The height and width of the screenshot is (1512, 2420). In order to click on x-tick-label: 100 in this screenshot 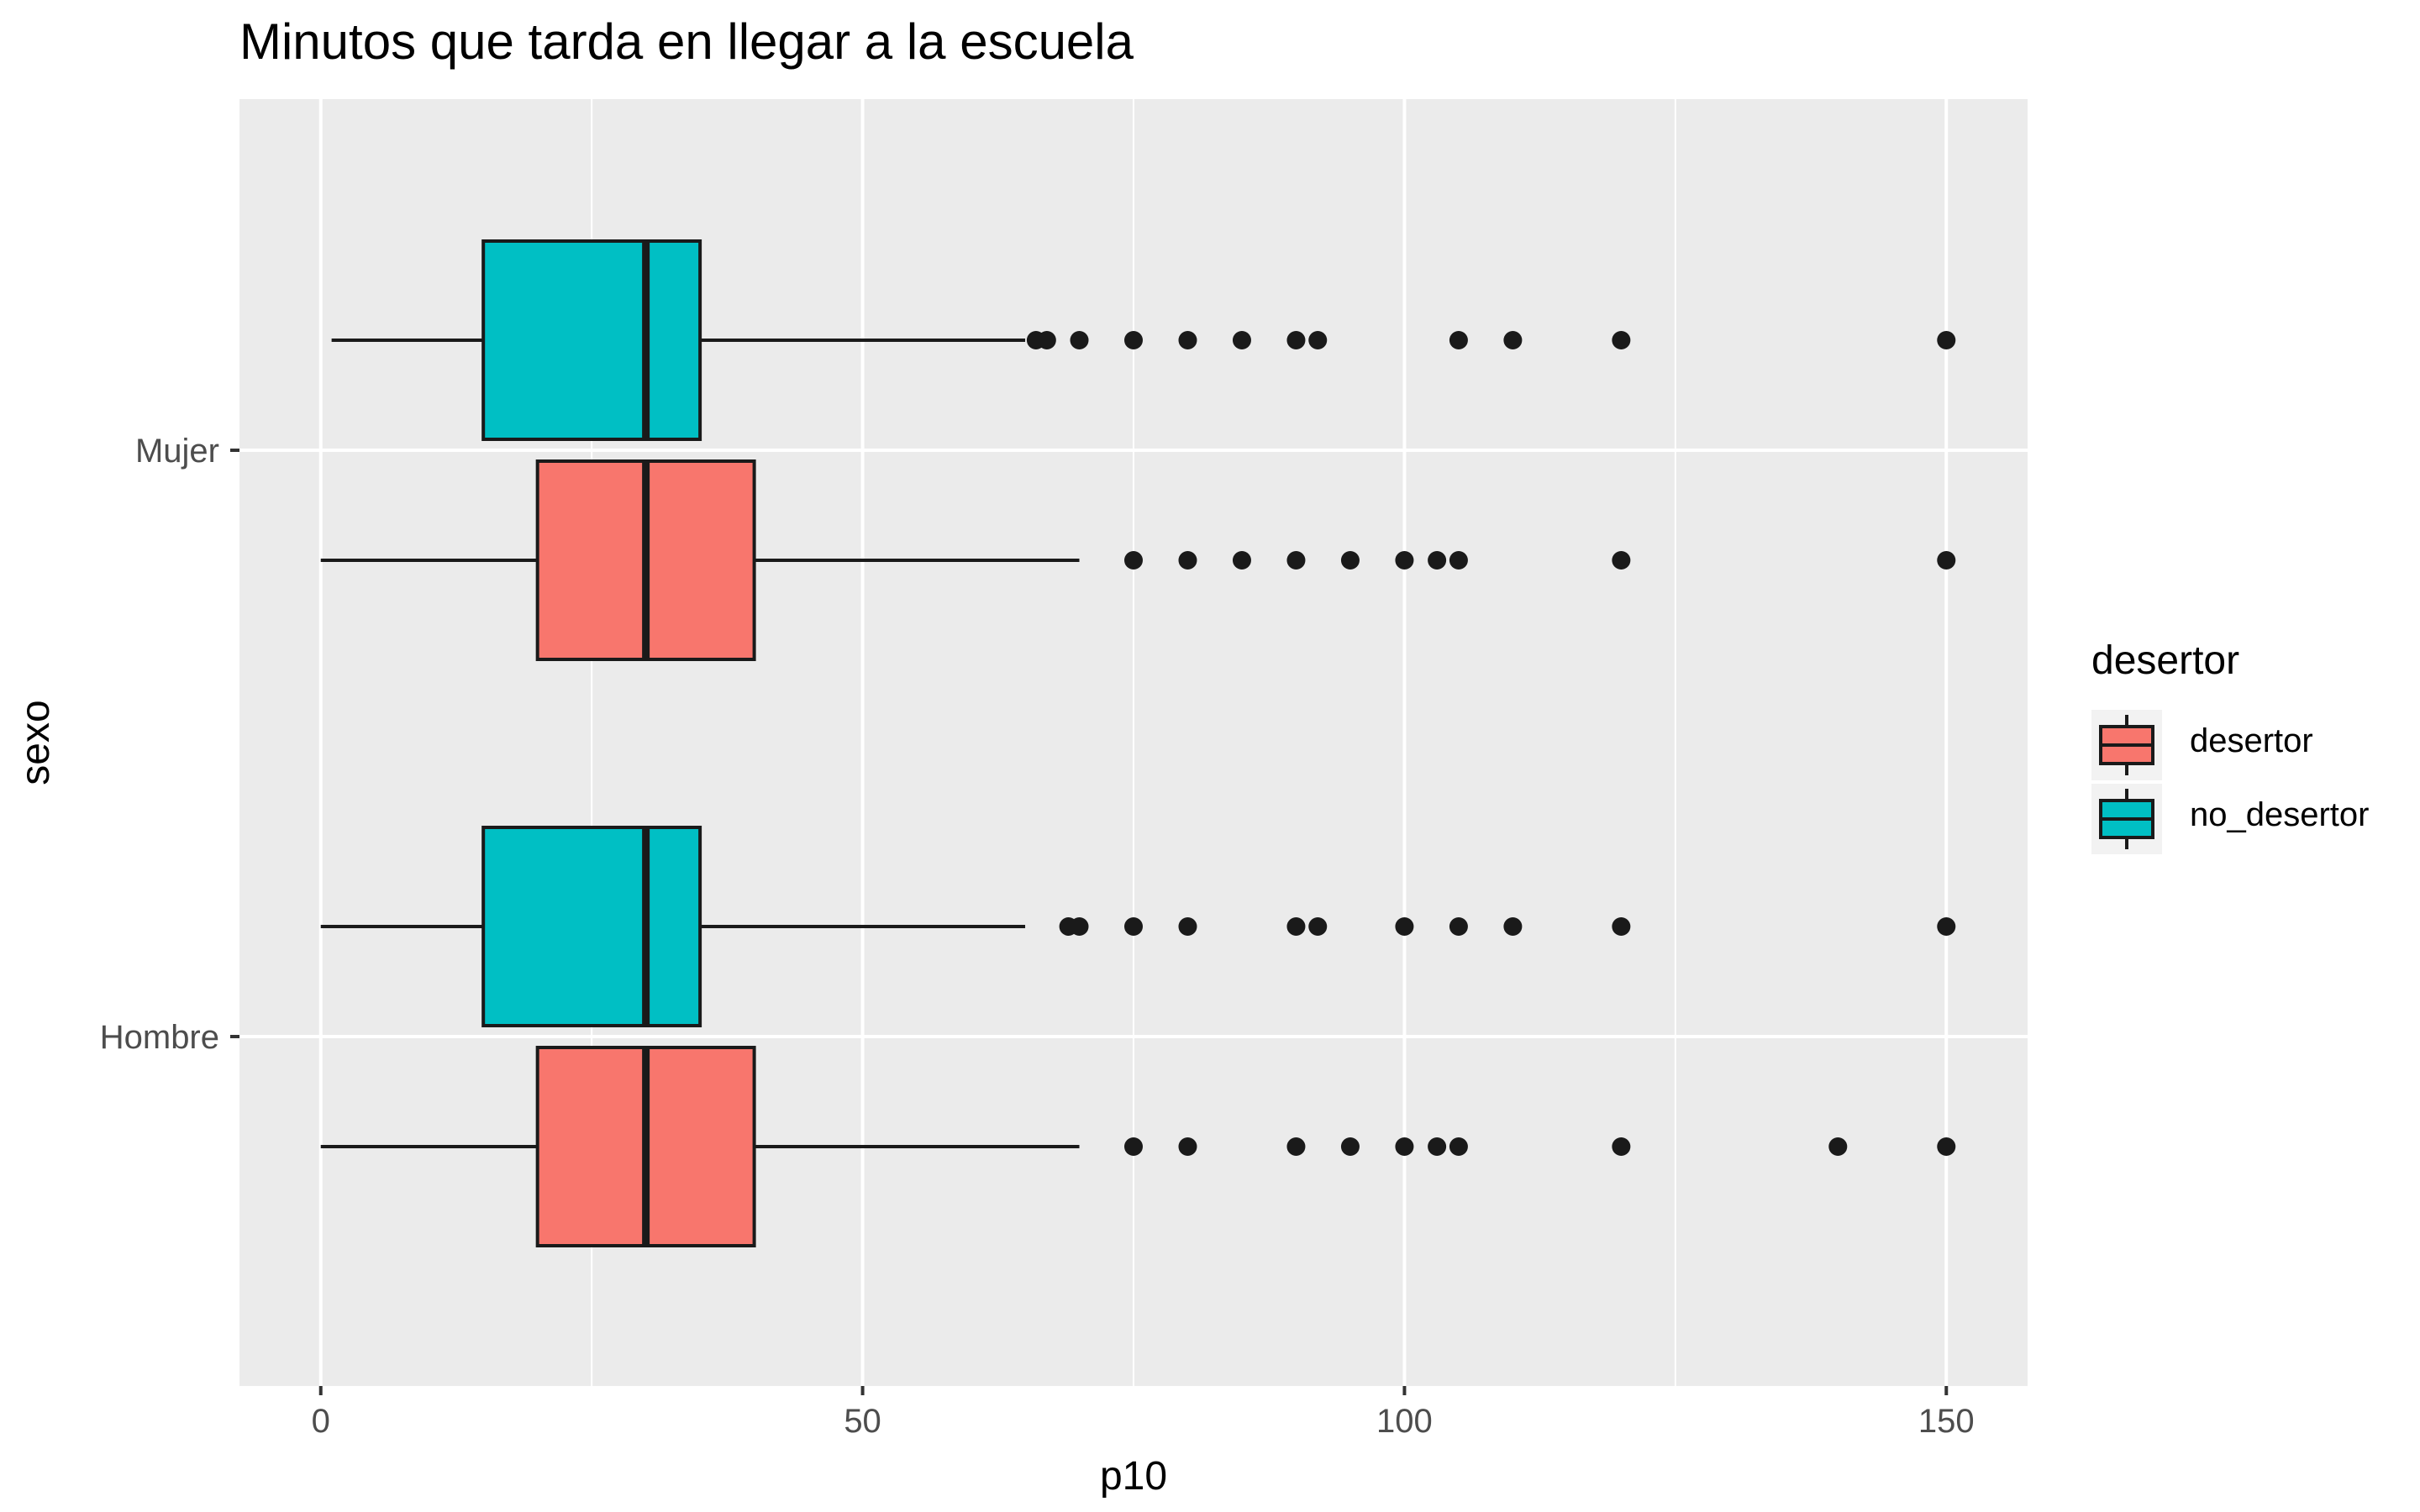, I will do `click(1405, 1421)`.